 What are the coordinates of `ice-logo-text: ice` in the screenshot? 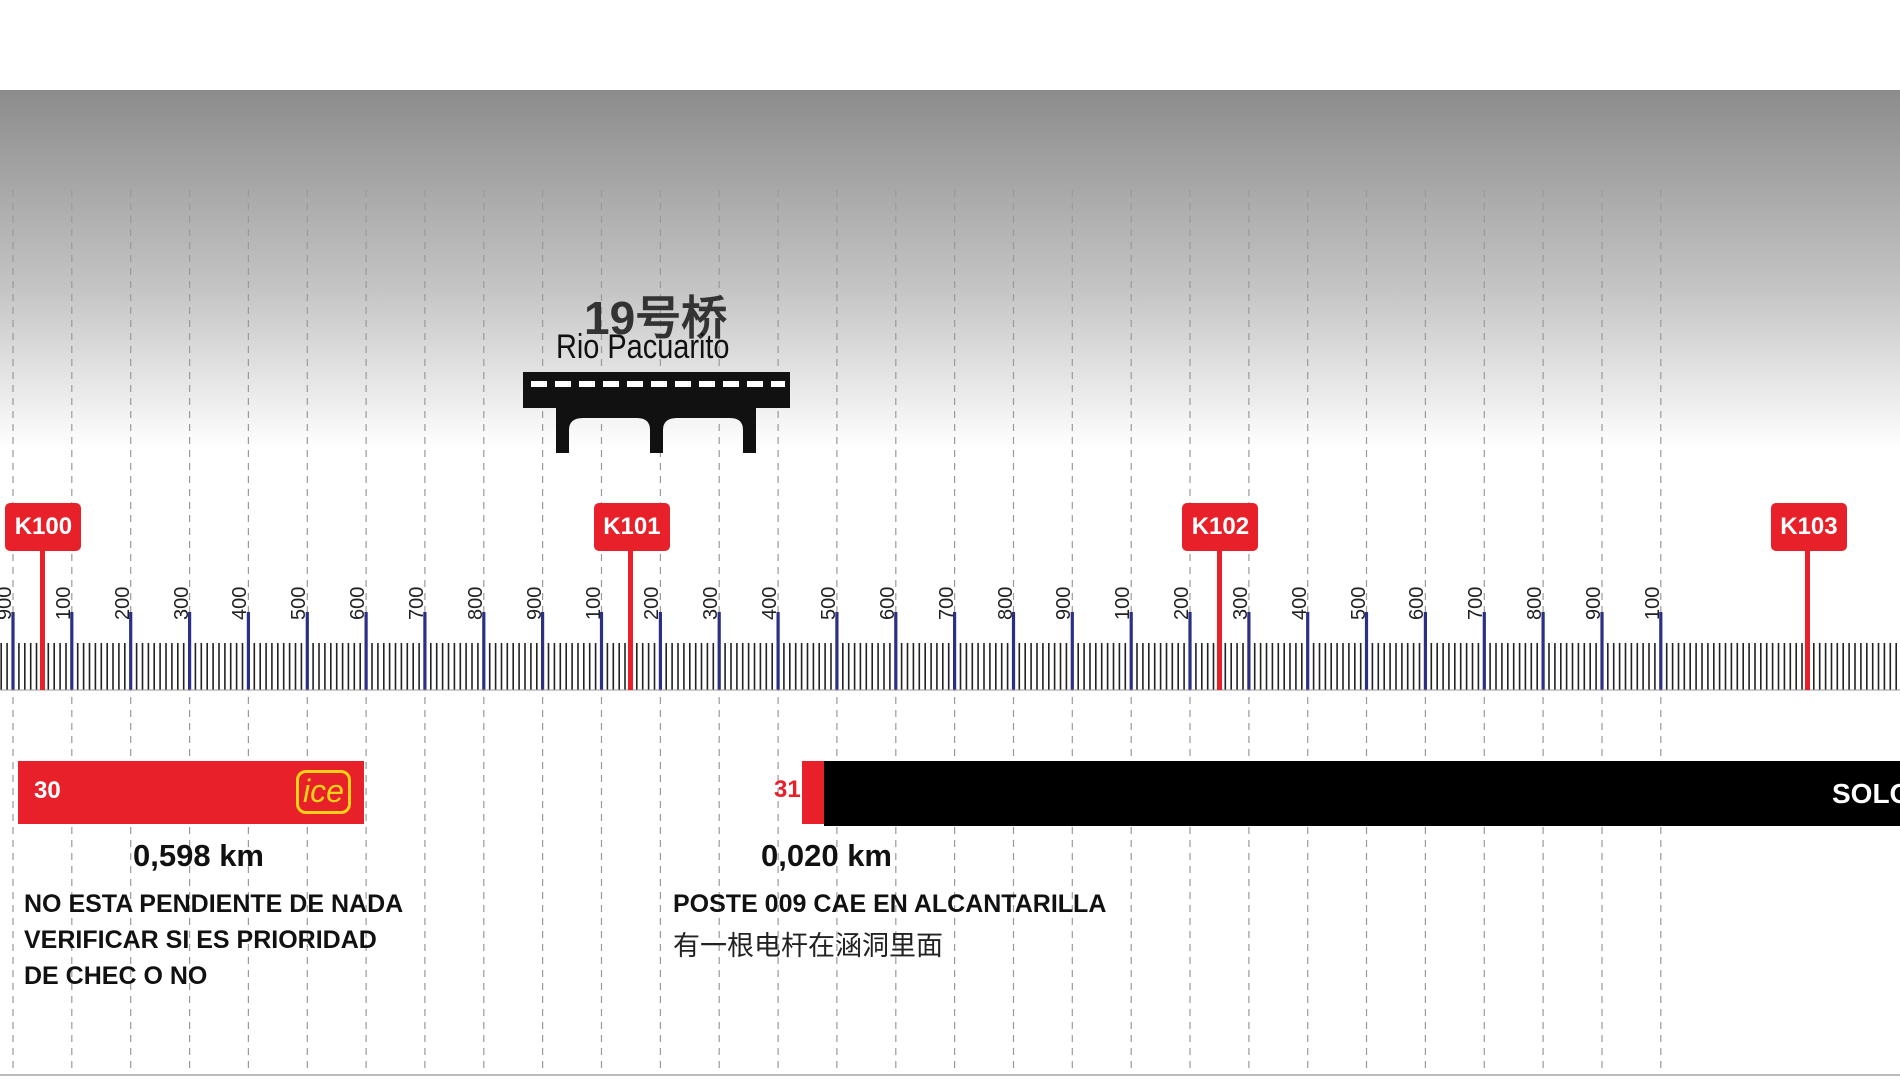 It's located at (323, 791).